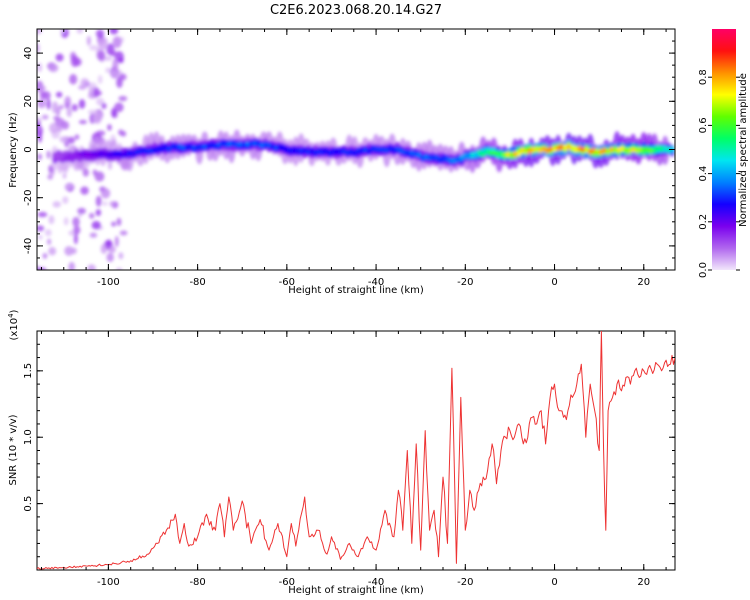 The height and width of the screenshot is (600, 750). Describe the element at coordinates (28, 198) in the screenshot. I see `y-tick-label: -20` at that location.